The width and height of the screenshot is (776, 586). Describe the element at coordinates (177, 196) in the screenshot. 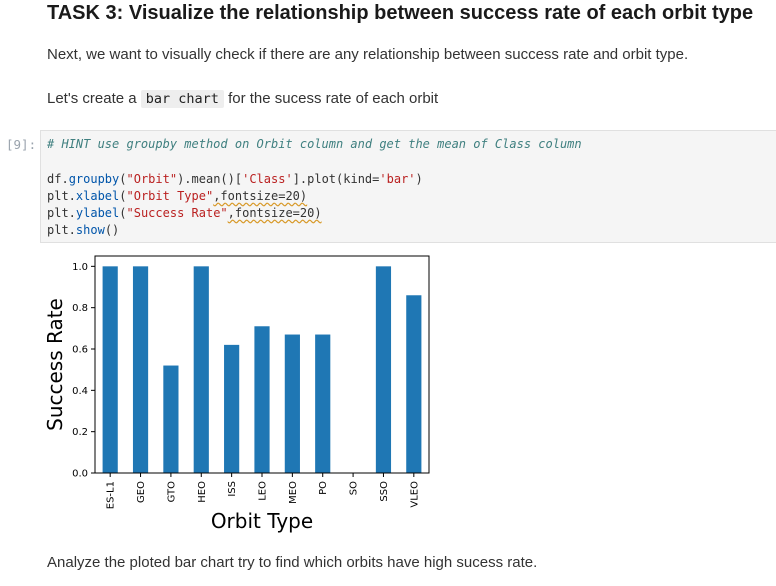

I see `code-line-xlabel: plt.xlabel("Orbit Type",fontsize=20)` at that location.